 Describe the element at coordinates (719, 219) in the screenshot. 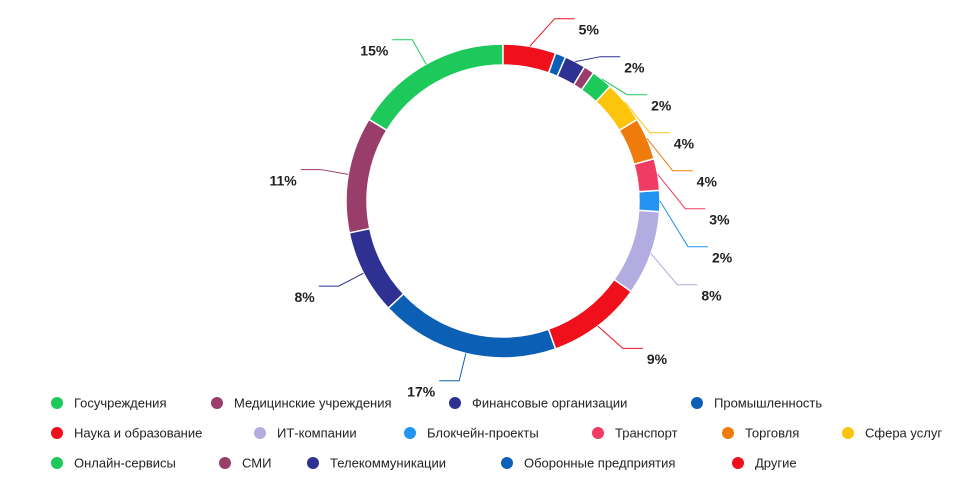

I see `data-label: 3%` at that location.